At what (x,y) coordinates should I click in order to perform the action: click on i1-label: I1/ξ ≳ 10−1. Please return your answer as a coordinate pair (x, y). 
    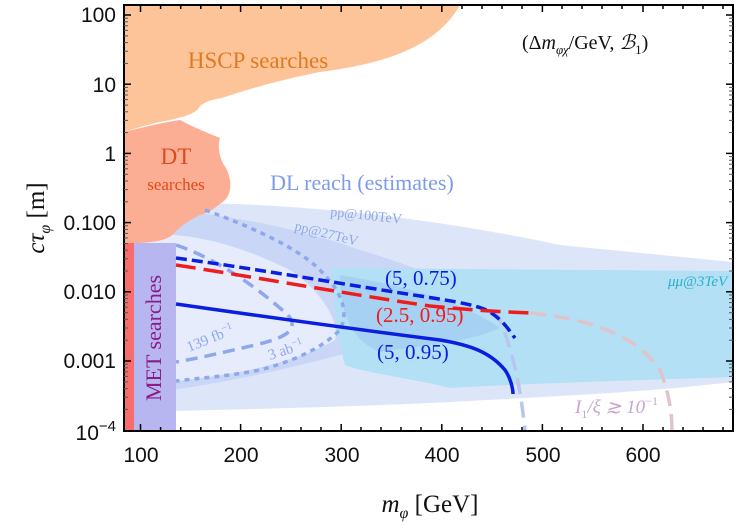
    Looking at the image, I should click on (616, 407).